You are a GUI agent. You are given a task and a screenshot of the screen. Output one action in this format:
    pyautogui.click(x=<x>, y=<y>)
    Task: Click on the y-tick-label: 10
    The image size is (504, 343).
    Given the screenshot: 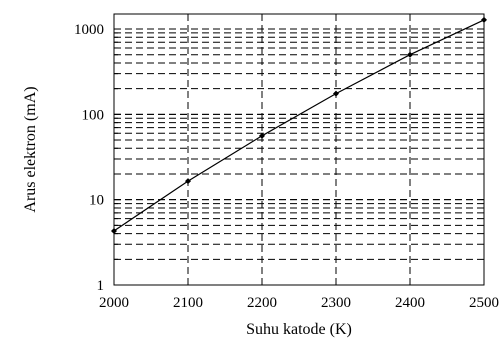 What is the action you would take?
    pyautogui.click(x=96, y=201)
    